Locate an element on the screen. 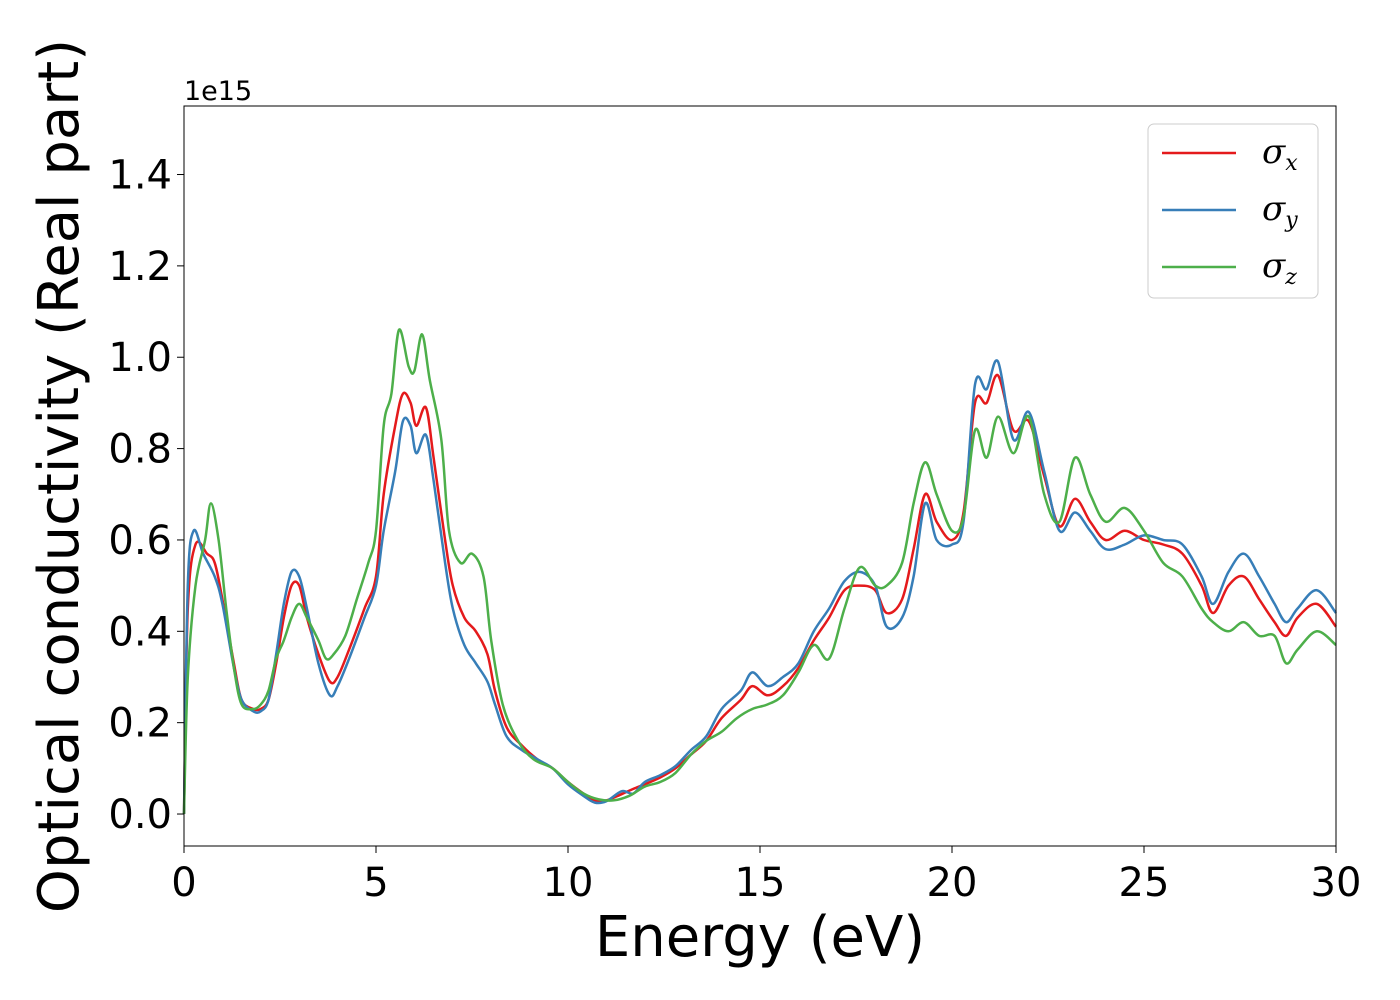 This screenshot has width=1400, height=1000. x-axis-ticks: 0 5 10 15 20 25 30 is located at coordinates (766, 876).